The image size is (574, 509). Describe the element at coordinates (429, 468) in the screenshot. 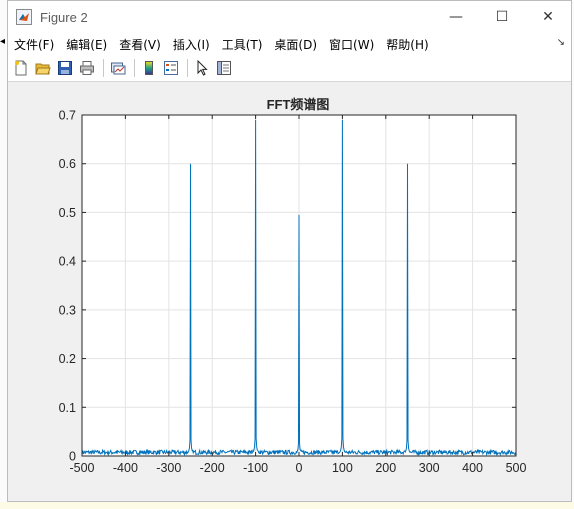

I see `x-tick-label: 300` at that location.